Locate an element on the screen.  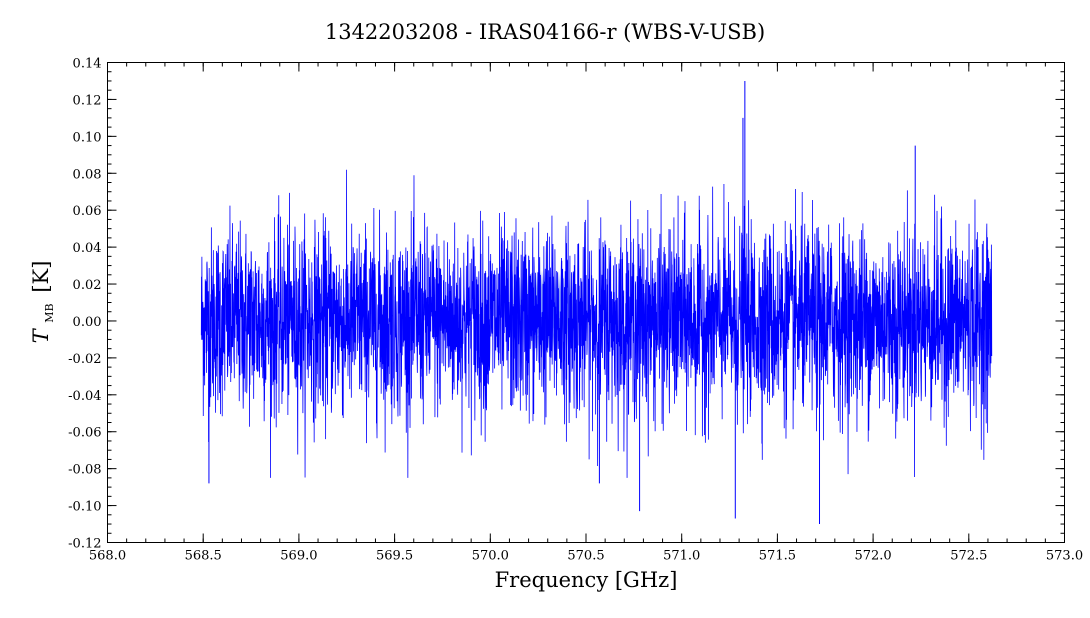
x-tick-label: 570.5 is located at coordinates (585, 556).